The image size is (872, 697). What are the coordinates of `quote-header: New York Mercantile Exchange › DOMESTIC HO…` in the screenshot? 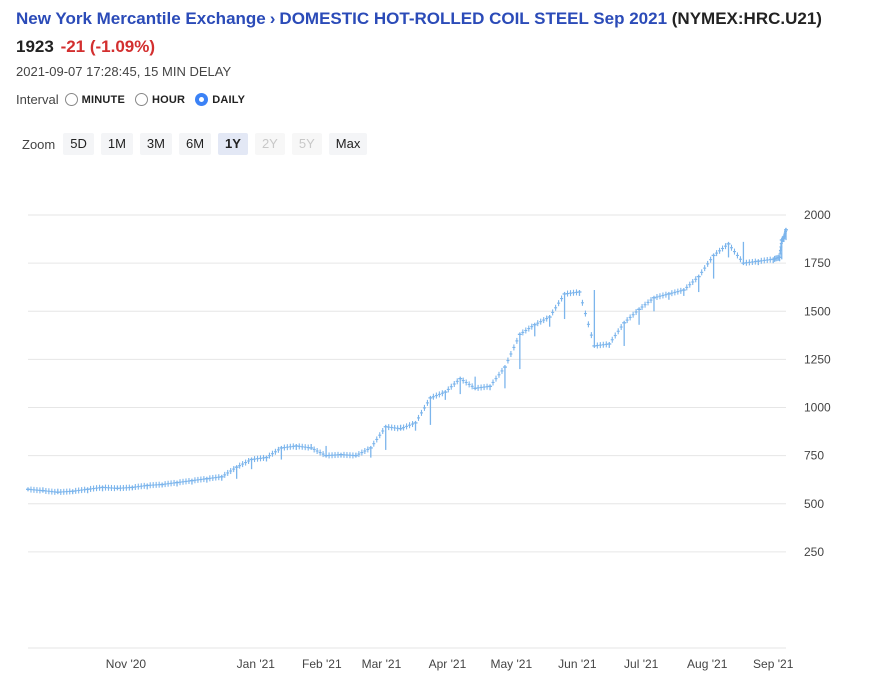 It's located at (440, 43).